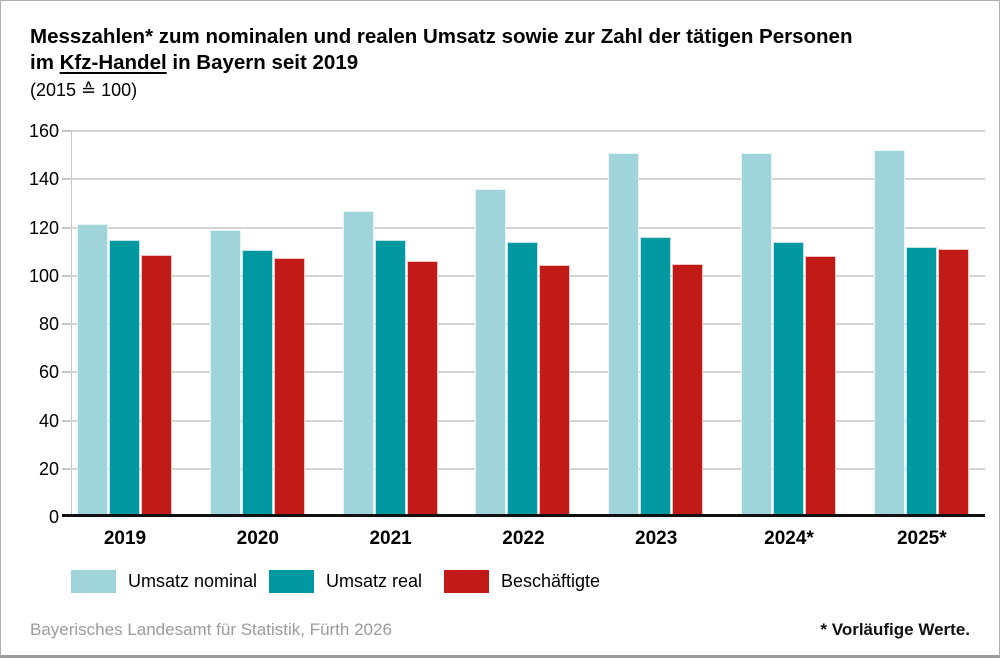 The height and width of the screenshot is (658, 1000). Describe the element at coordinates (422, 389) in the screenshot. I see `bar-besch-ftigte-2021` at that location.